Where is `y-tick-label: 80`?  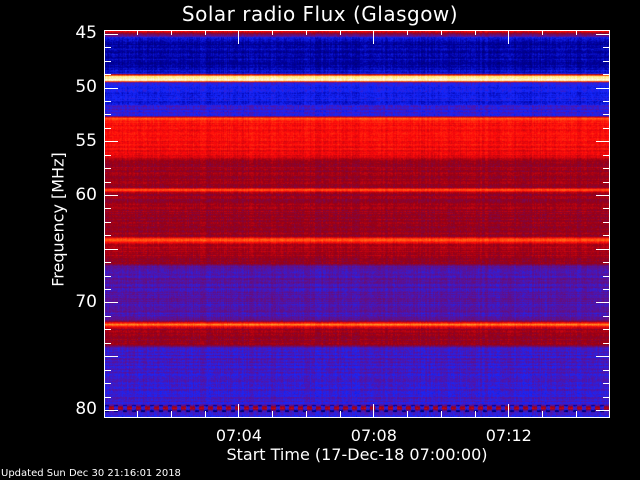
y-tick-label: 80 is located at coordinates (86, 409).